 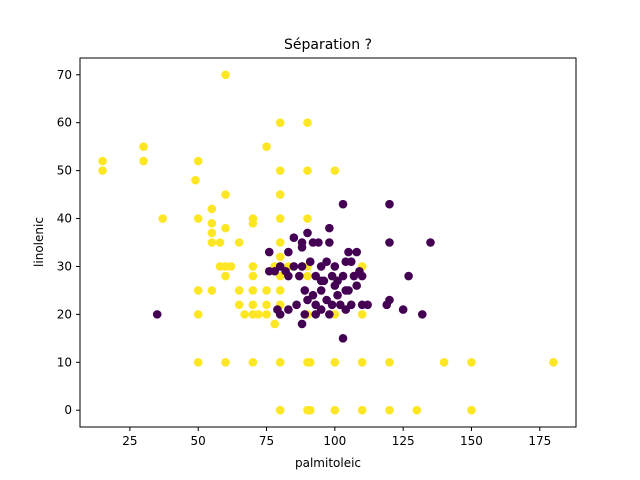 I want to click on y-axis: 0 10 20 30 40 50 60 70, so click(x=68, y=242).